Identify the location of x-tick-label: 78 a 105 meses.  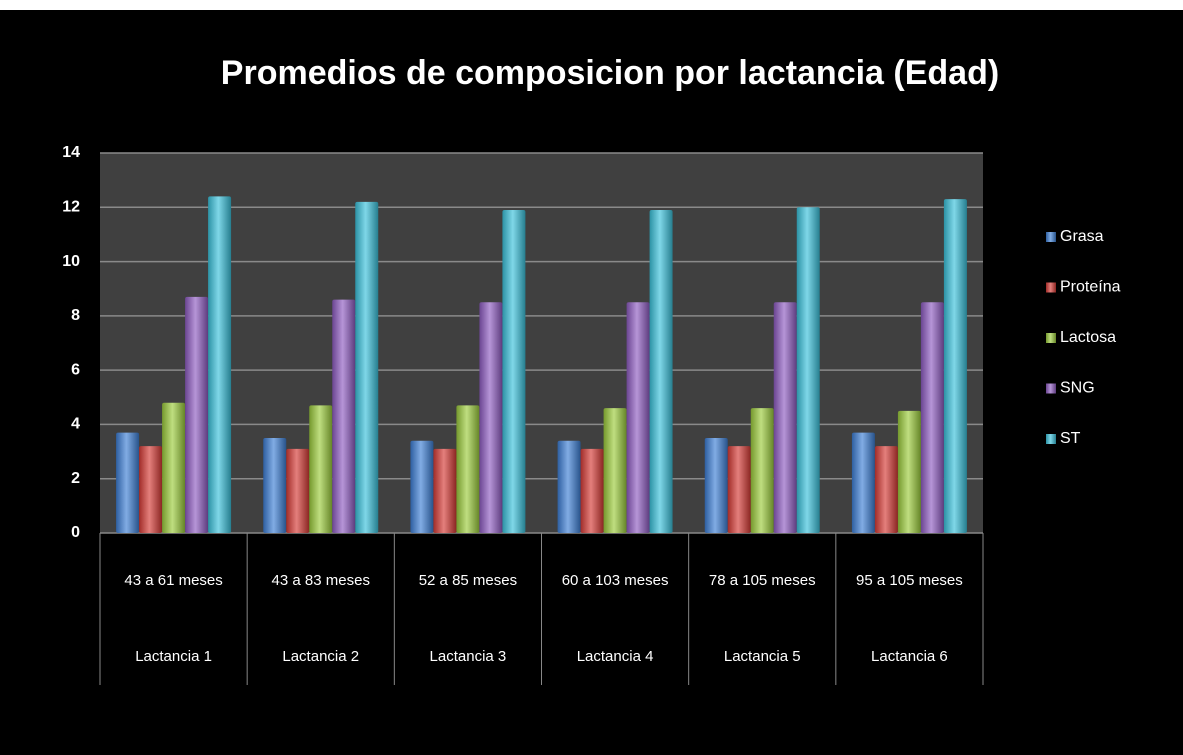
(762, 580).